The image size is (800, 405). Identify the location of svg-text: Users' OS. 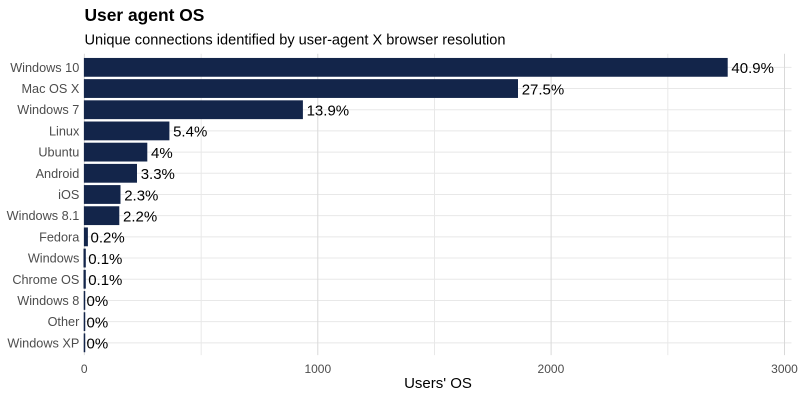
(438, 383).